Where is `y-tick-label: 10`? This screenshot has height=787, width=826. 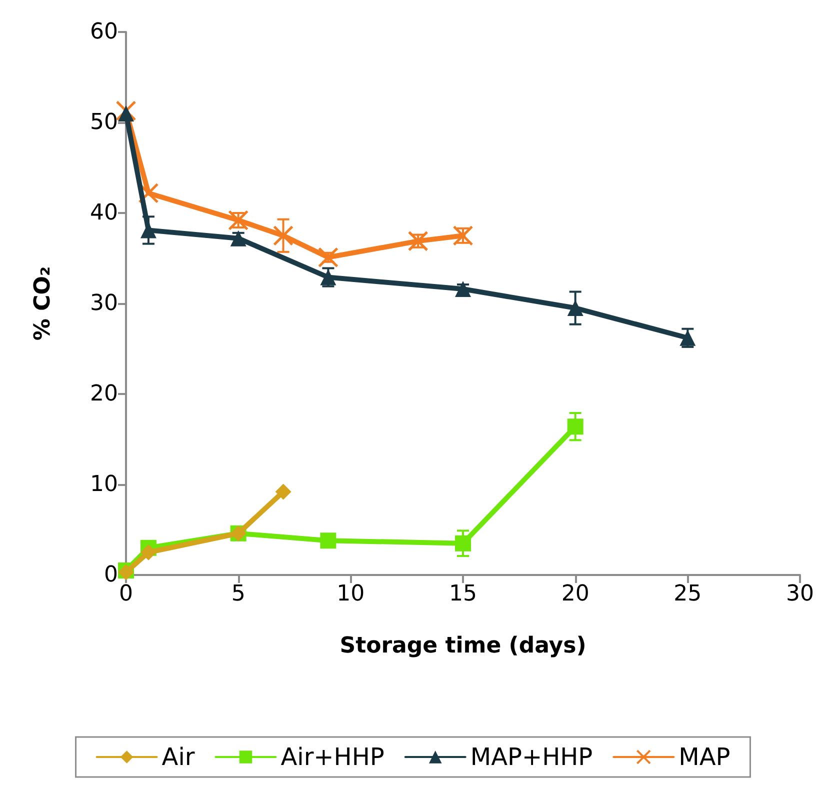
y-tick-label: 10 is located at coordinates (104, 484).